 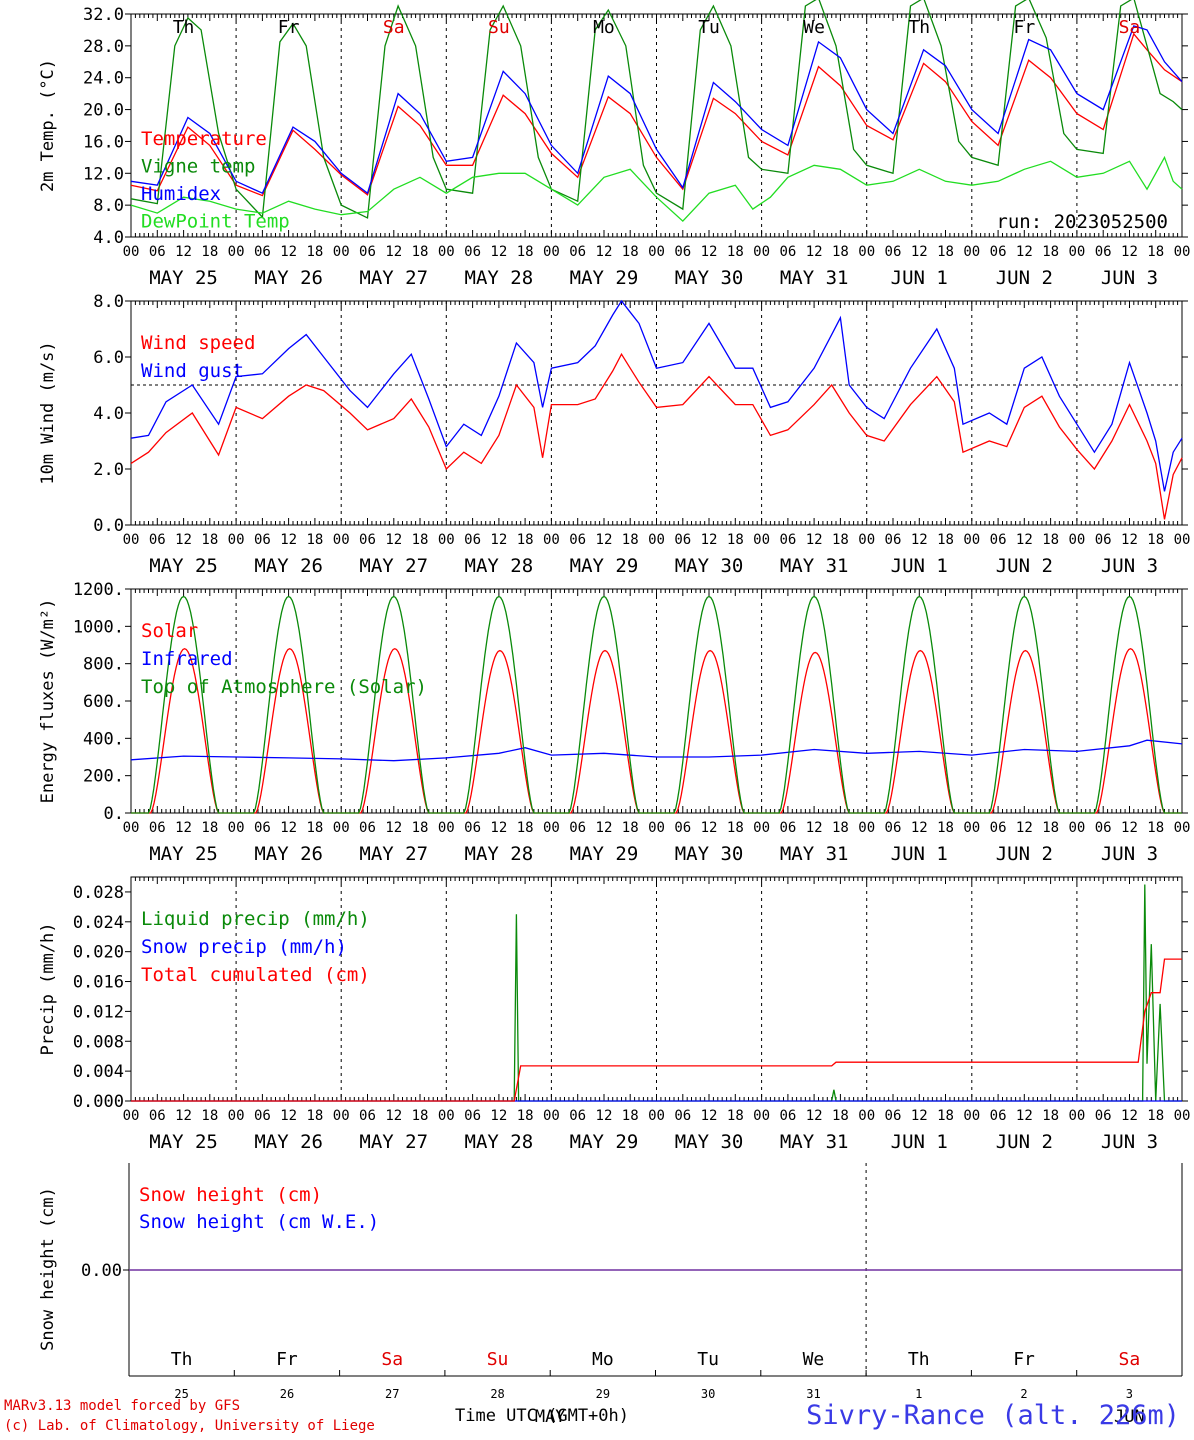 I want to click on weekday-label: We, so click(x=814, y=1359).